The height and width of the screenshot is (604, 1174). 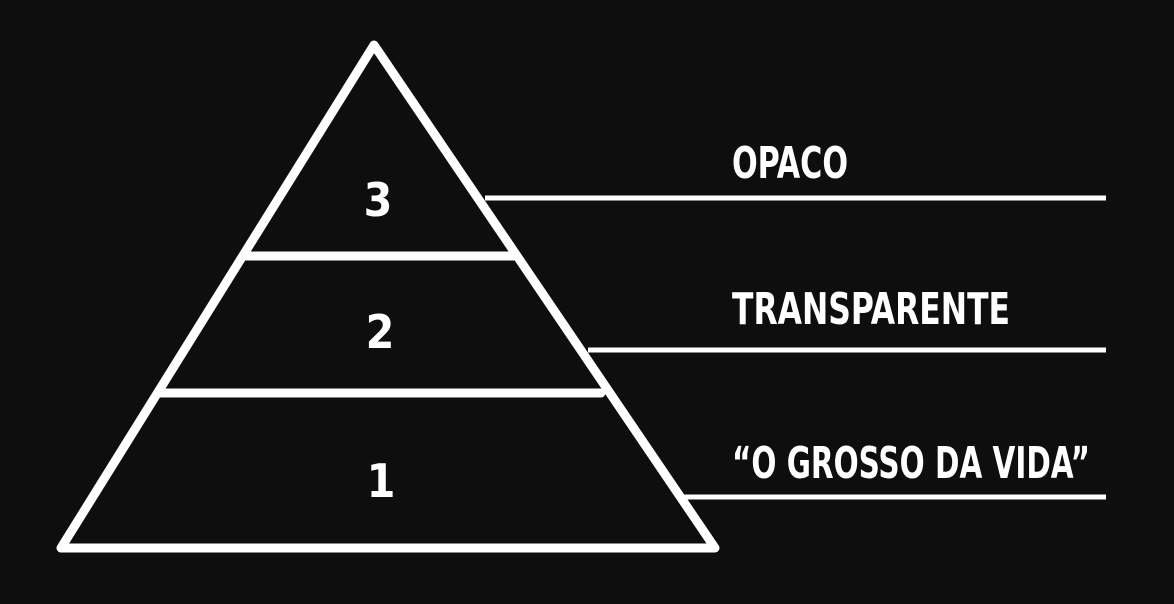 I want to click on level-label-transparente: TRANSPARENTE, so click(x=871, y=309).